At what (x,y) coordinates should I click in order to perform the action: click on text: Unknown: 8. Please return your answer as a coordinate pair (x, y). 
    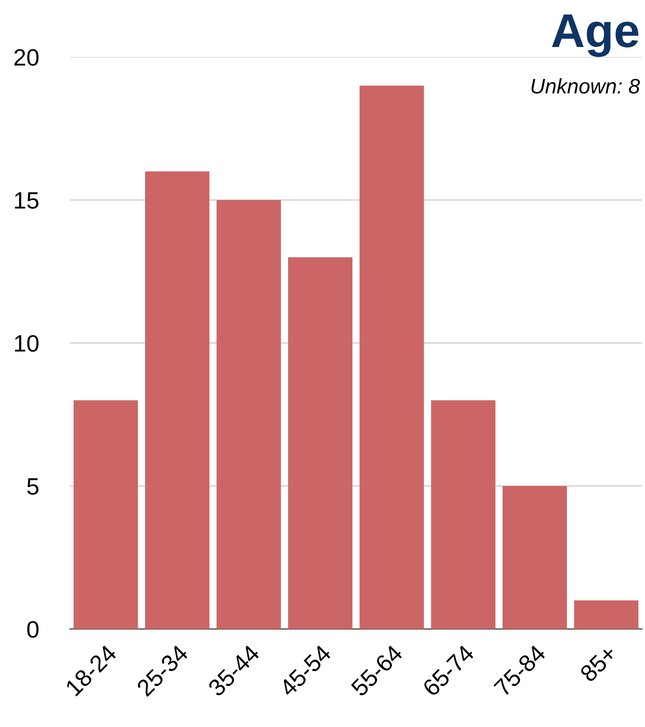
    Looking at the image, I should click on (586, 86).